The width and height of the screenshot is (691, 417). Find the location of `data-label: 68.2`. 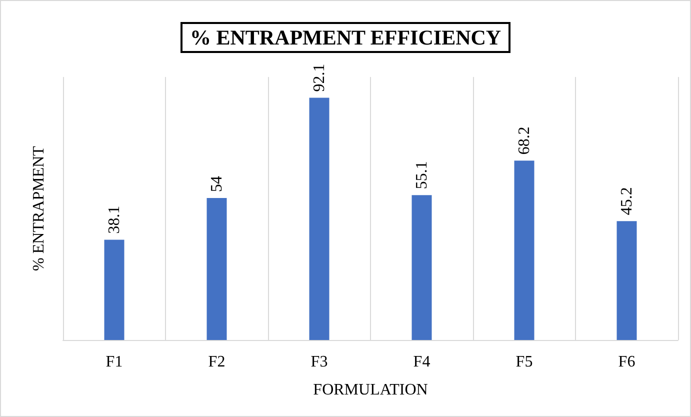

data-label: 68.2 is located at coordinates (524, 140).